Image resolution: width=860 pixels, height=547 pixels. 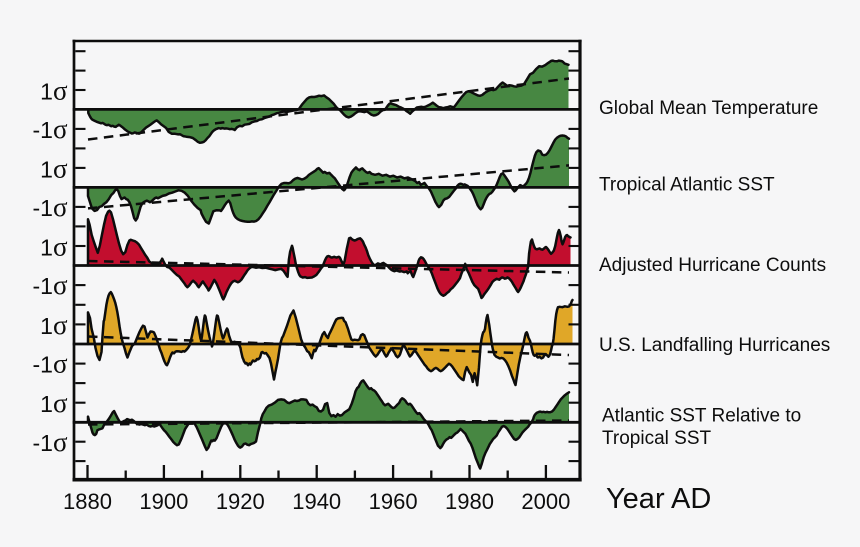 What do you see at coordinates (87, 501) in the screenshot?
I see `svg-text: 1880` at bounding box center [87, 501].